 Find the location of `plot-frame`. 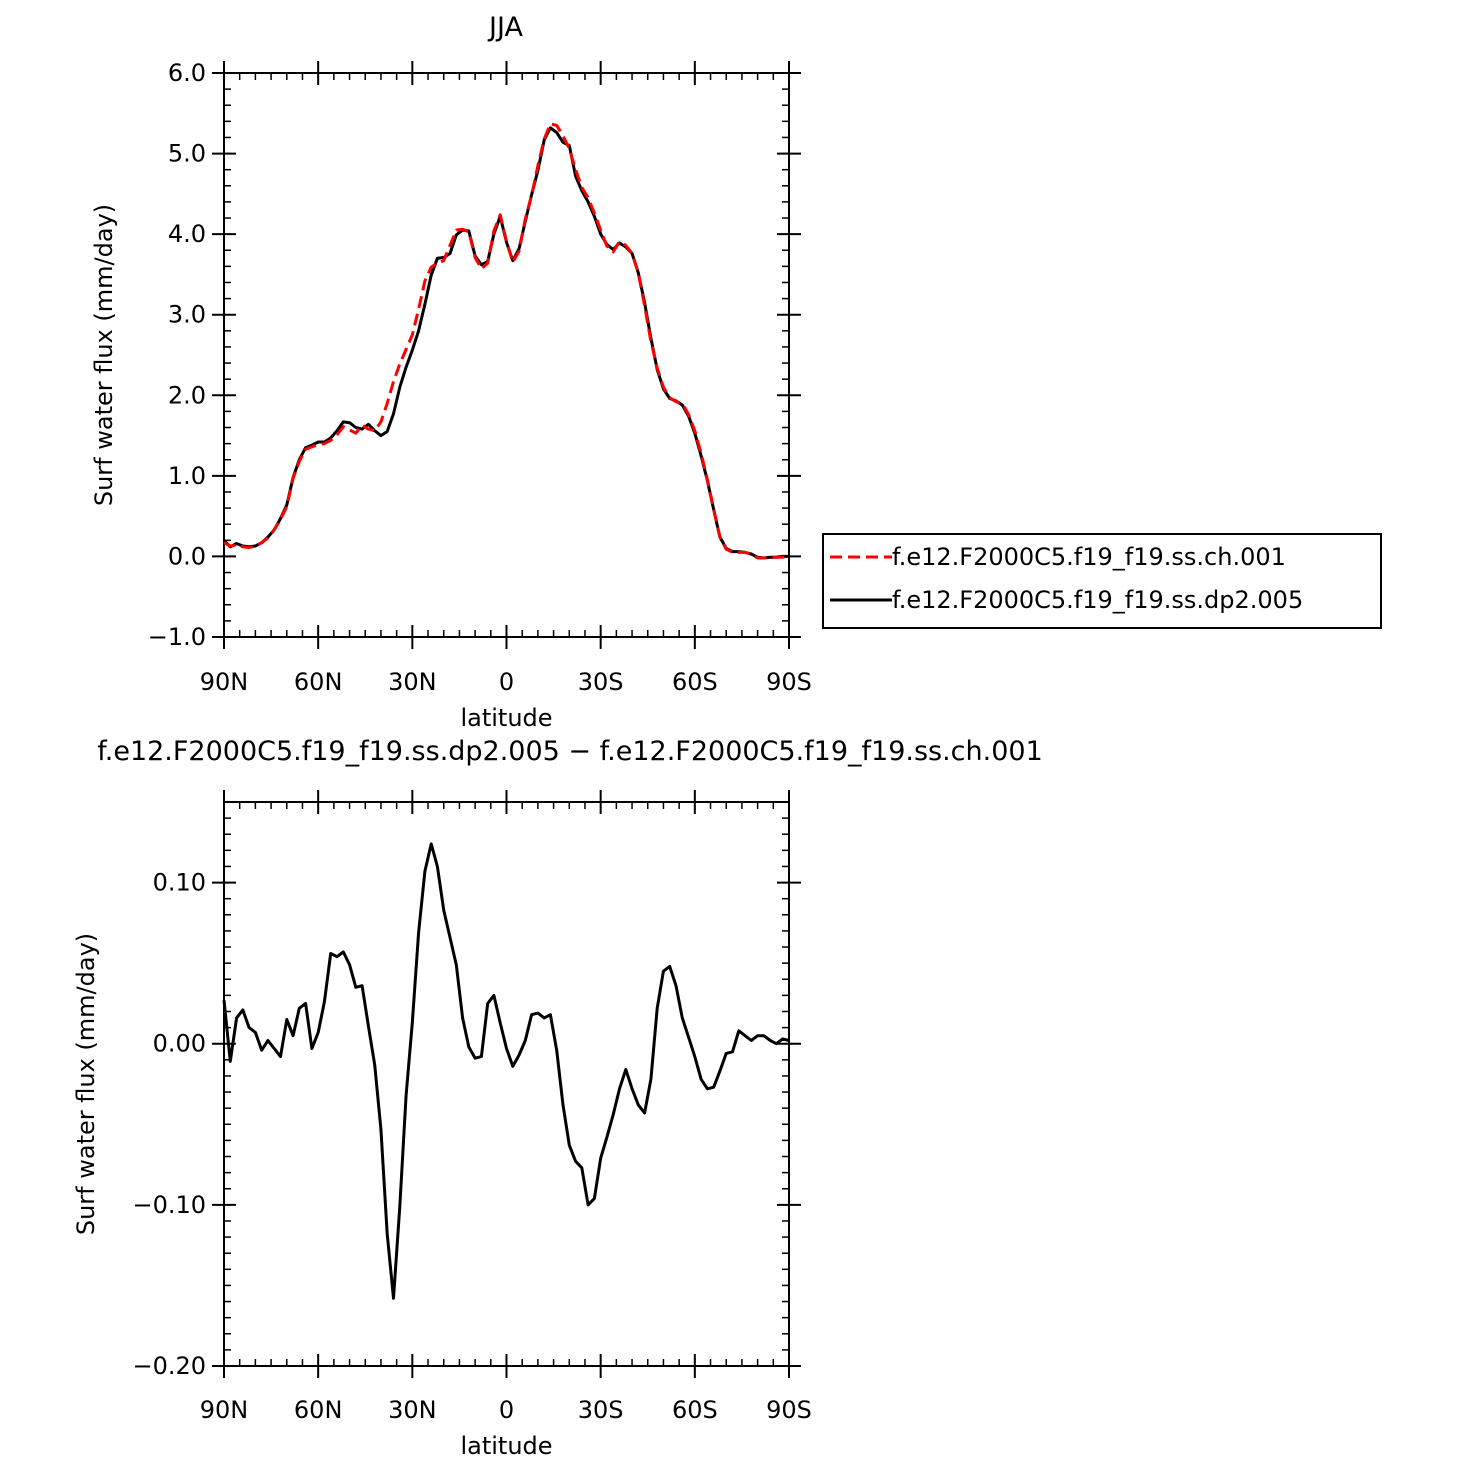

plot-frame is located at coordinates (506, 355).